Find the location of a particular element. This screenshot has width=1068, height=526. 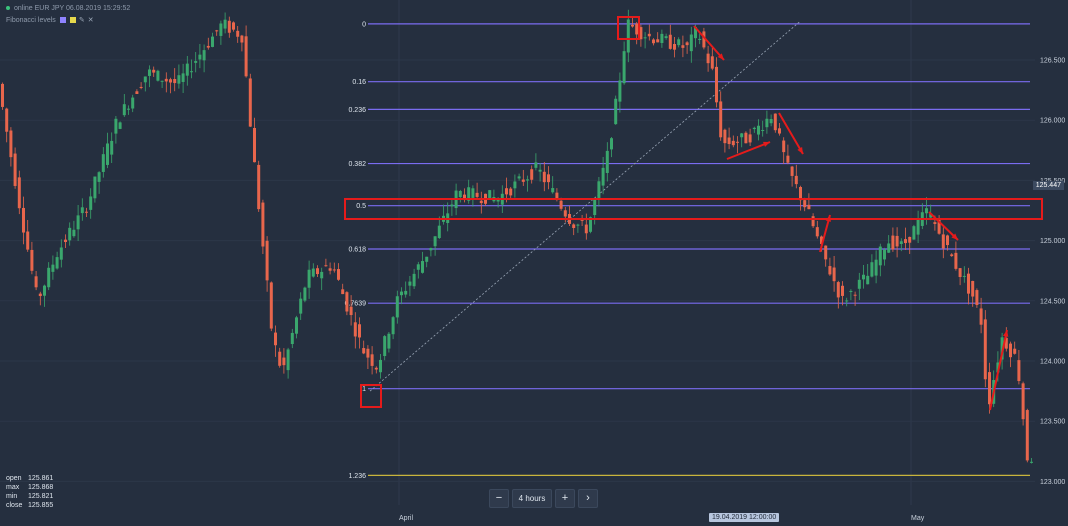

color-swatch-yellow is located at coordinates (72, 20).